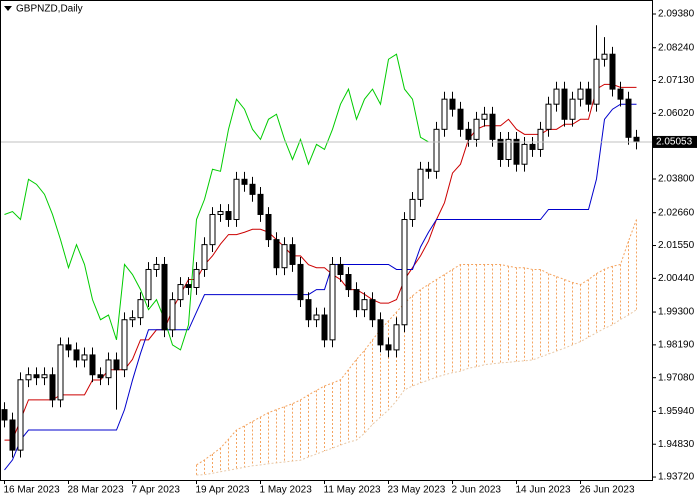 The width and height of the screenshot is (700, 500). I want to click on x-tick-label: 7 Apr 2023, so click(156, 490).